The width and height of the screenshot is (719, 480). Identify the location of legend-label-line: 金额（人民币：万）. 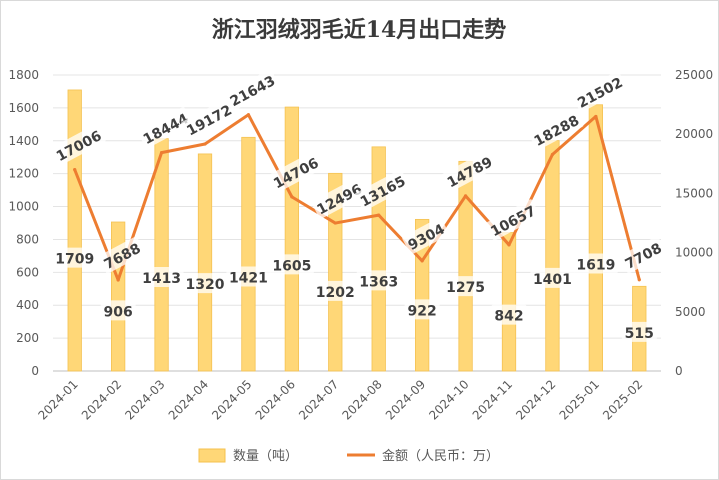
(440, 456).